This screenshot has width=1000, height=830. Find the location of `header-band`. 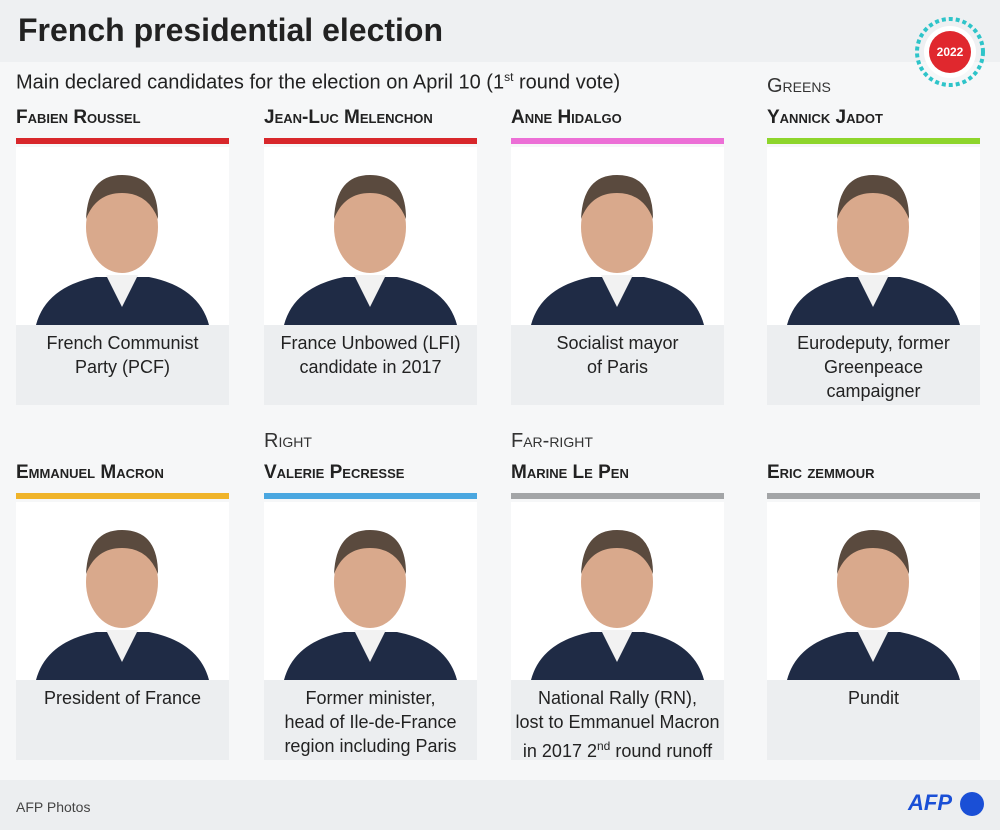

header-band is located at coordinates (500, 31).